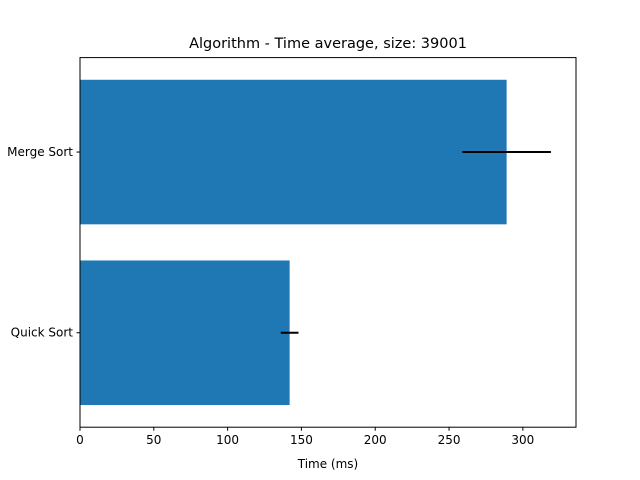  Describe the element at coordinates (40, 152) in the screenshot. I see `y-tick-label-merge-sort: Merge Sort` at that location.